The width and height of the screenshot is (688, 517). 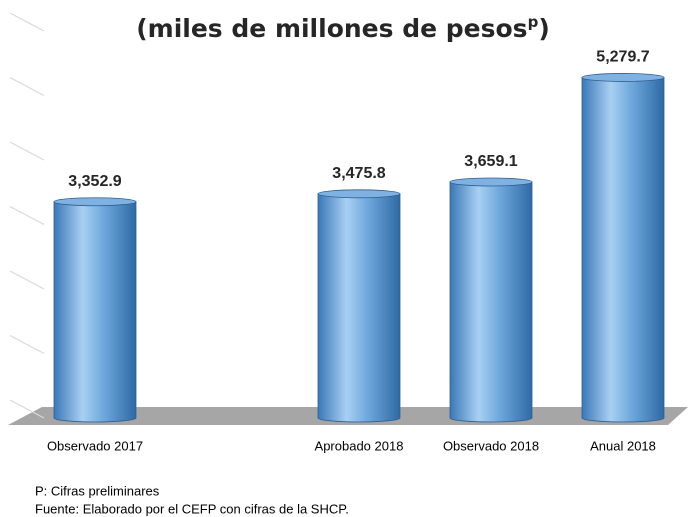 What do you see at coordinates (94, 181) in the screenshot?
I see `value-label: 3,352.9` at bounding box center [94, 181].